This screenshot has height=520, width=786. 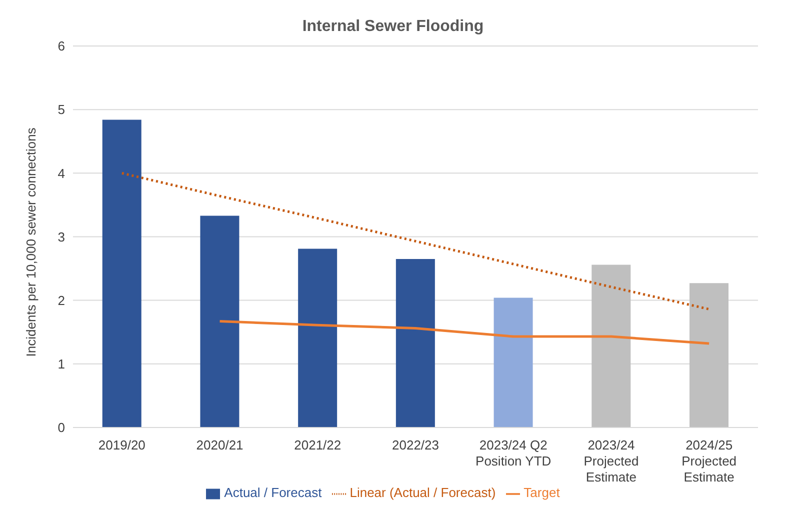 I want to click on legend-label: Linear (Actual / Forecast), so click(x=423, y=492).